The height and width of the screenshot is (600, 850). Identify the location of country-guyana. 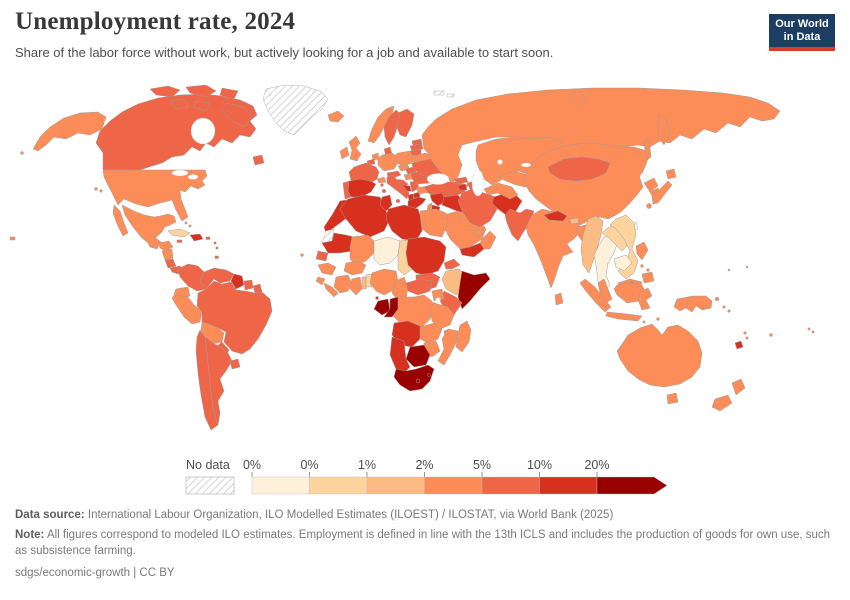
(237, 281).